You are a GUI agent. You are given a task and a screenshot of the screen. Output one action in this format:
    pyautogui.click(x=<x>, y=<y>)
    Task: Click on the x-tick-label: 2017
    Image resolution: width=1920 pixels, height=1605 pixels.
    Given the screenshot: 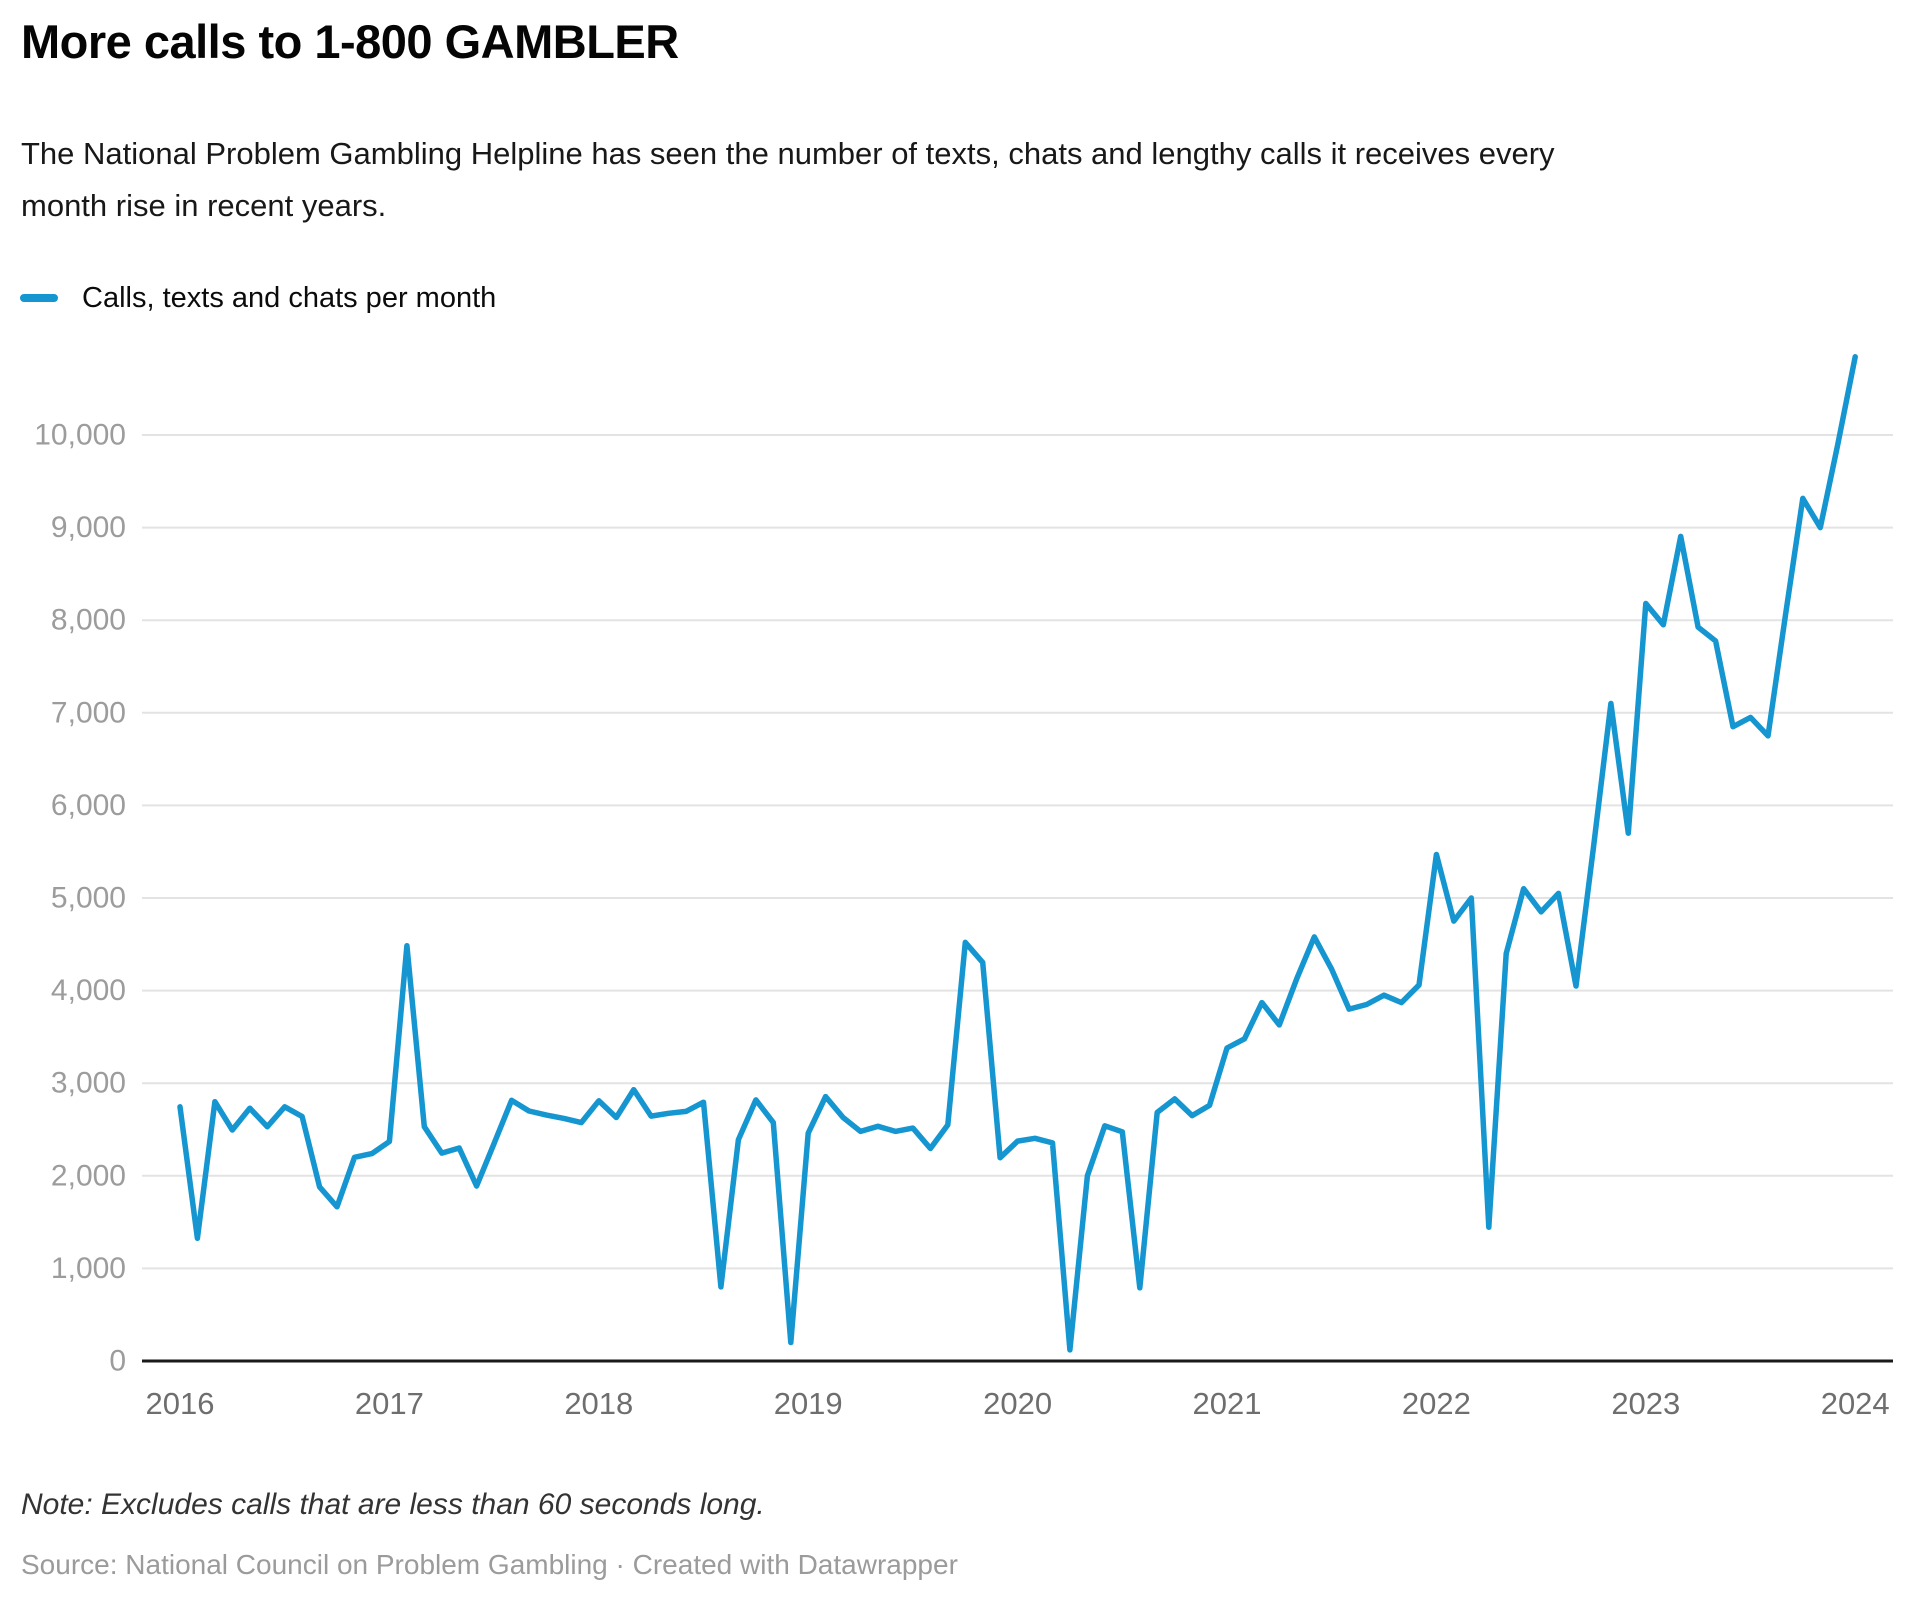 What is the action you would take?
    pyautogui.click(x=389, y=1403)
    